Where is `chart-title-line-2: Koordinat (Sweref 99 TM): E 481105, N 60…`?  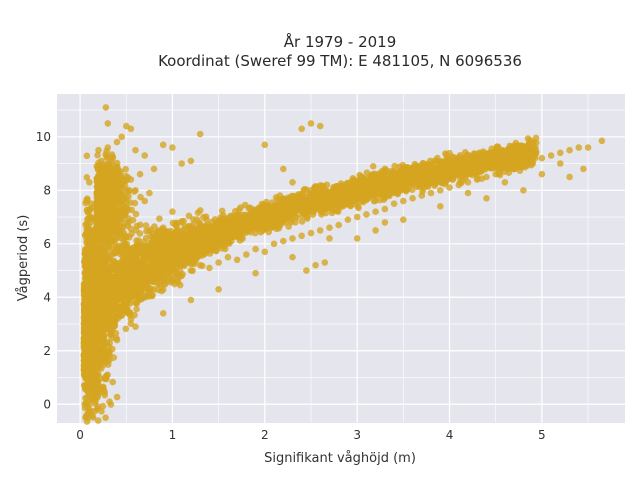 chart-title-line-2: Koordinat (Sweref 99 TM): E 481105, N 60… is located at coordinates (340, 61).